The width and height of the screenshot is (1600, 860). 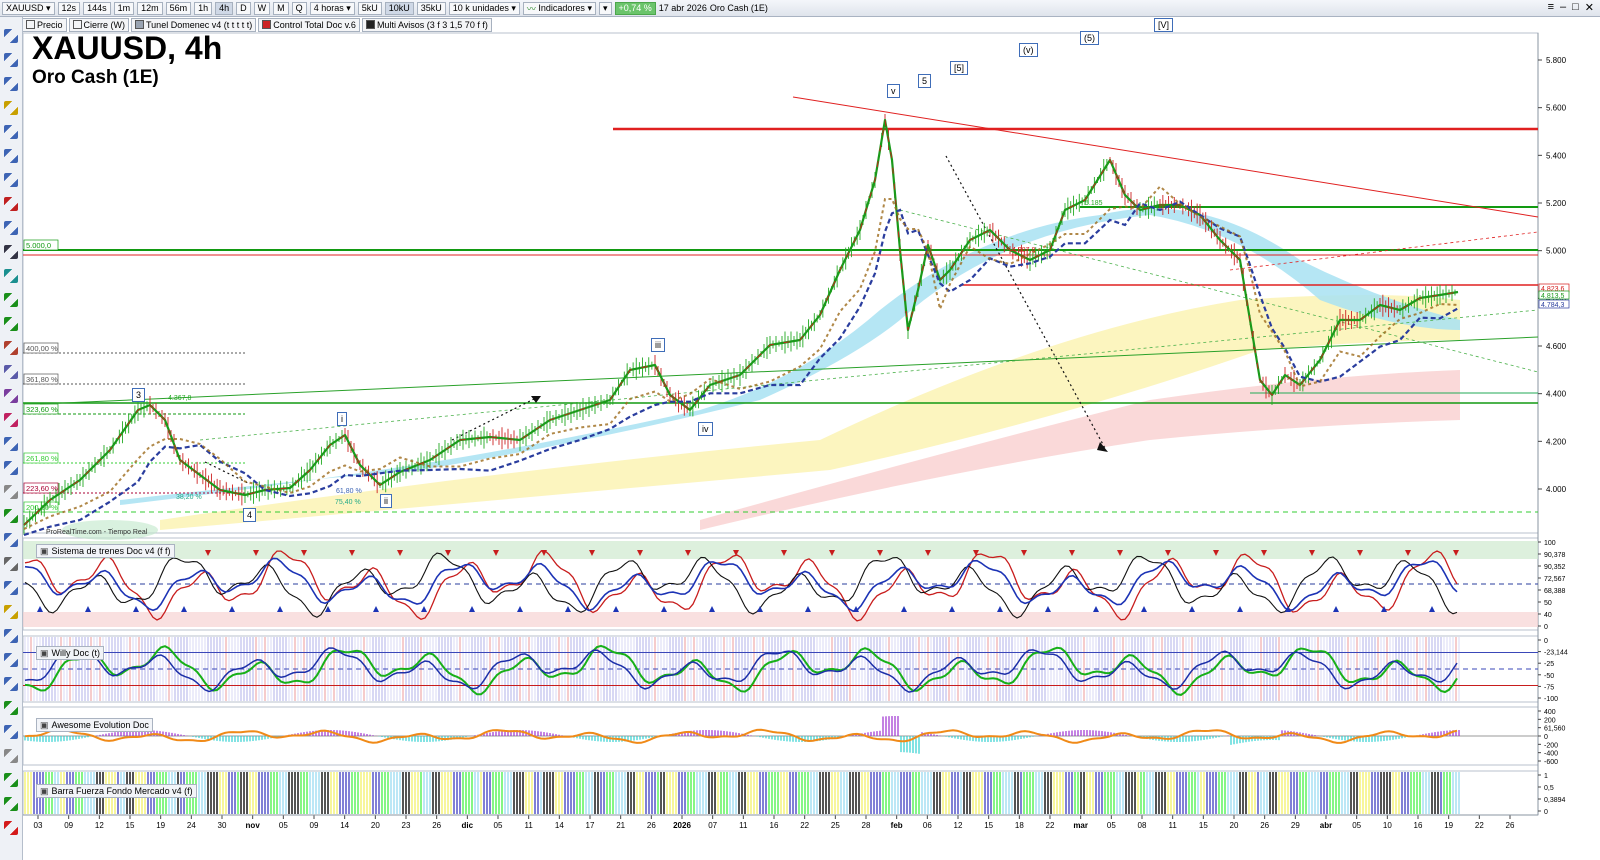 I want to click on wave-icon, so click(x=11, y=516).